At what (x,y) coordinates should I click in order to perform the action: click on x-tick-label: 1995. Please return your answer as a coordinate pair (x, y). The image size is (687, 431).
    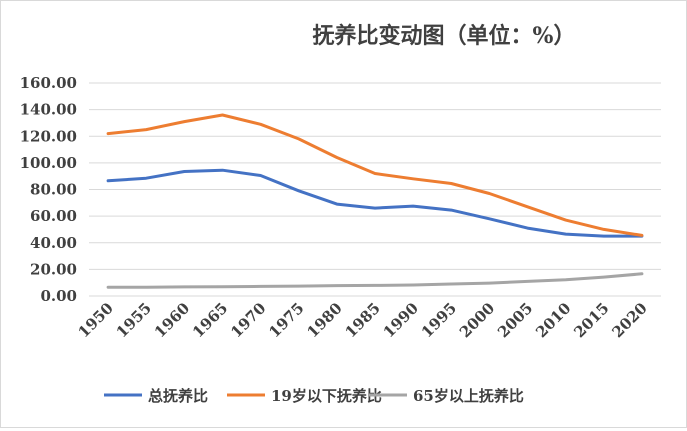
    Looking at the image, I should click on (439, 320).